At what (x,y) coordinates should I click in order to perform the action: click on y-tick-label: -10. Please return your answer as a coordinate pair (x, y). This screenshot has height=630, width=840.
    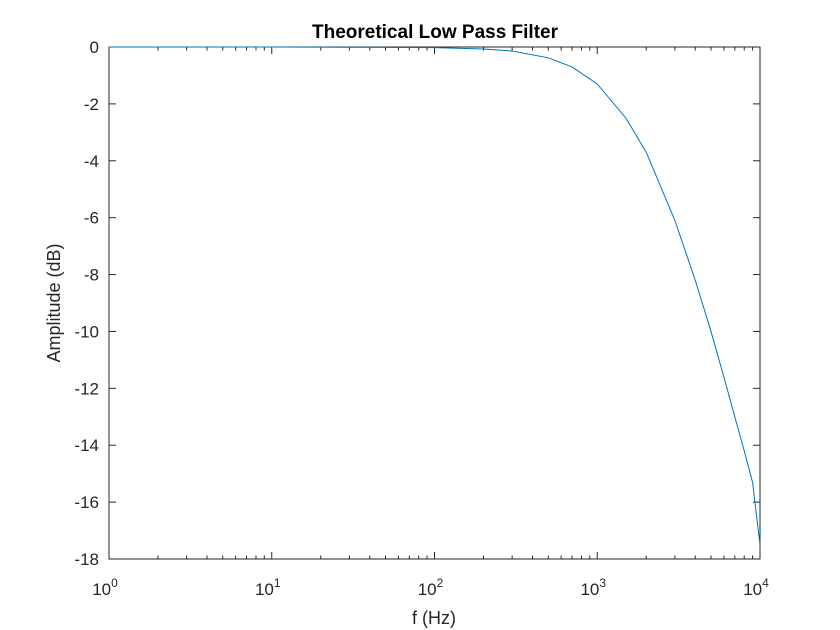
    Looking at the image, I should click on (86, 331).